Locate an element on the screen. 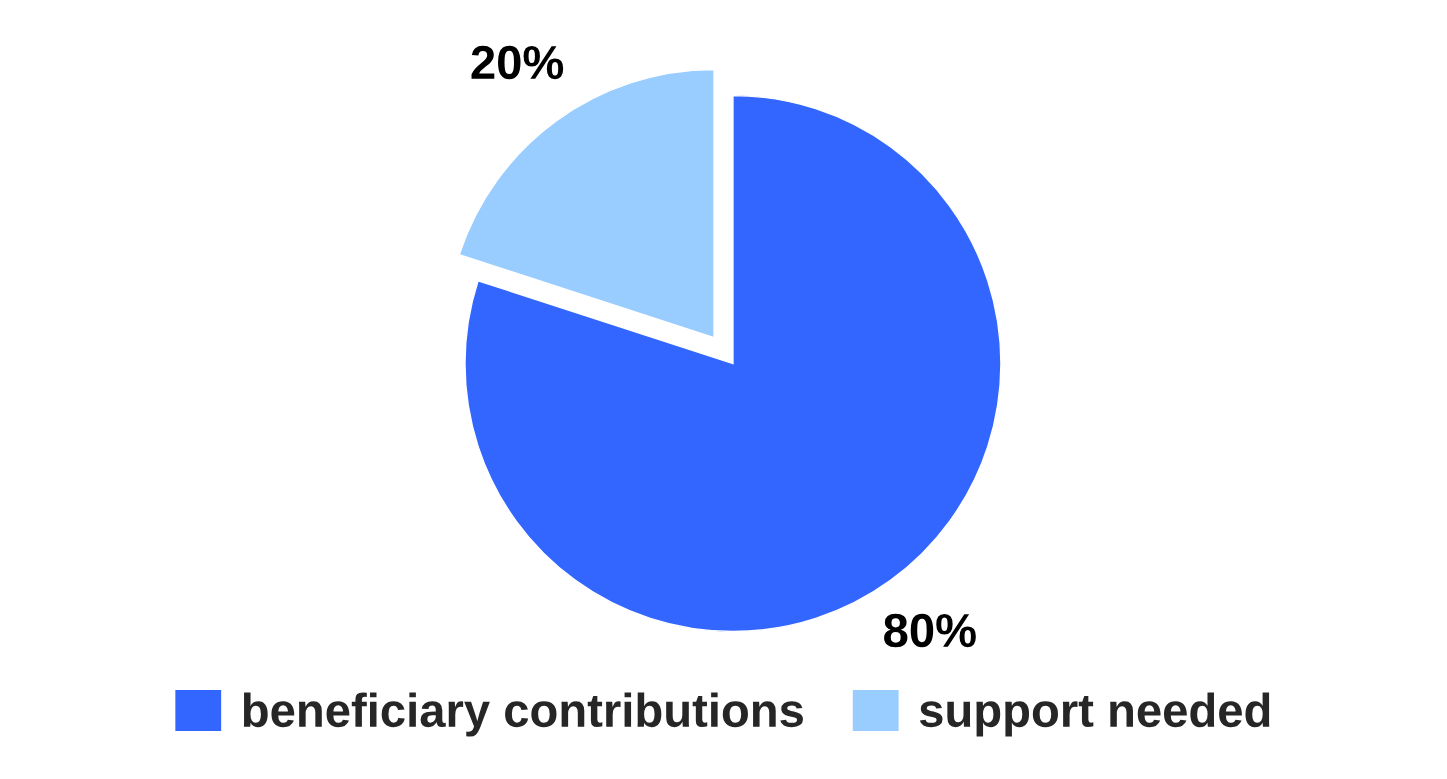 The image size is (1447, 779). legend-label: support needed is located at coordinates (1094, 714).